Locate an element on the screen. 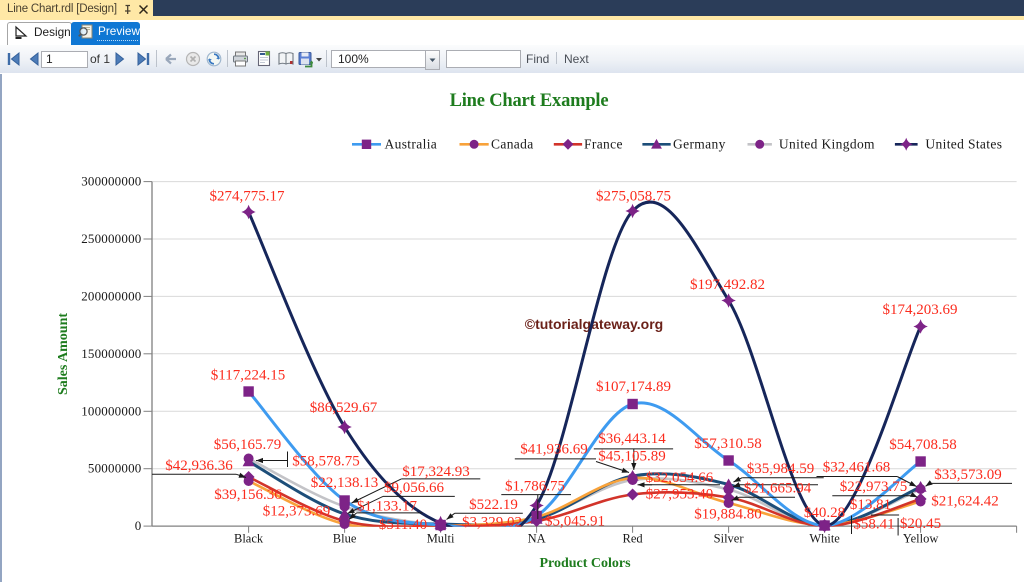 This screenshot has height=582, width=1024. svg-text: $22,973.75 is located at coordinates (874, 487).